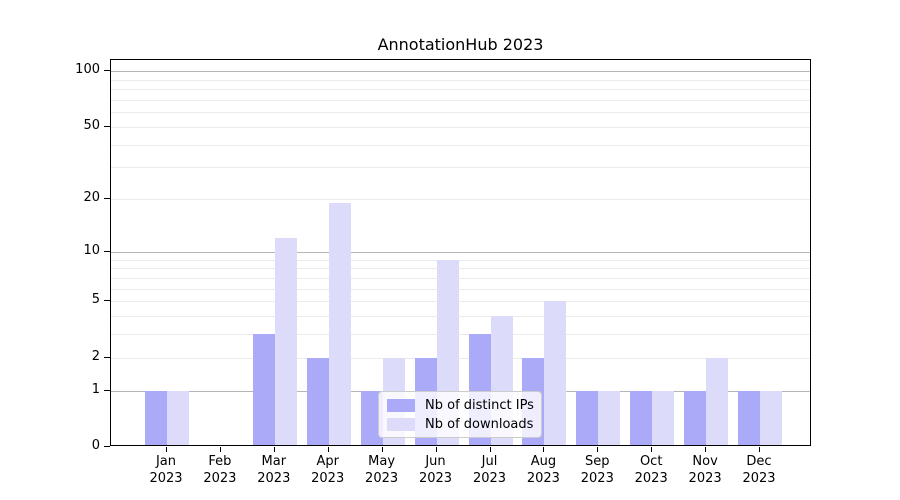 Image resolution: width=900 pixels, height=500 pixels. I want to click on bar-downloads-oct, so click(663, 417).